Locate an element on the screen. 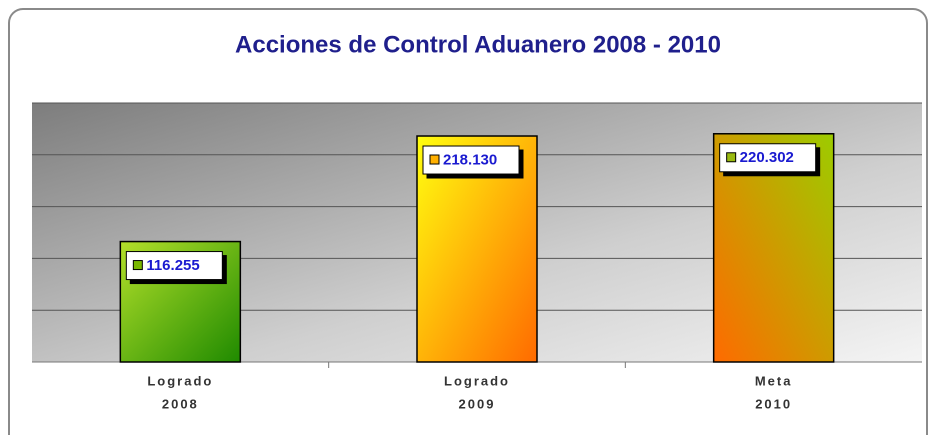 This screenshot has height=440, width=936. x-tick-label: Meta is located at coordinates (774, 380).